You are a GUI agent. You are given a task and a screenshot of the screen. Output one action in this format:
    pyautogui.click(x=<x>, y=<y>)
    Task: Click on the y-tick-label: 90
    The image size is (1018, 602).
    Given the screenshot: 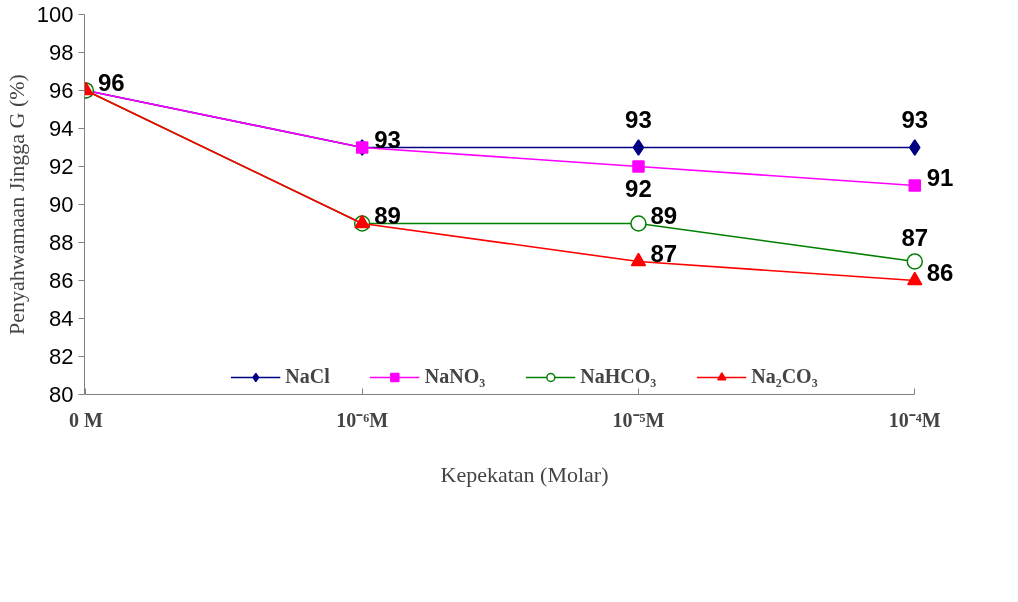 What is the action you would take?
    pyautogui.click(x=61, y=204)
    